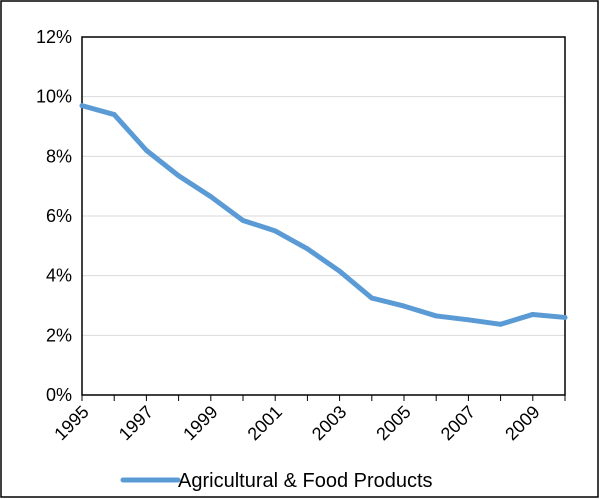 This screenshot has height=499, width=600. I want to click on y-tick-label: 2%, so click(59, 335).